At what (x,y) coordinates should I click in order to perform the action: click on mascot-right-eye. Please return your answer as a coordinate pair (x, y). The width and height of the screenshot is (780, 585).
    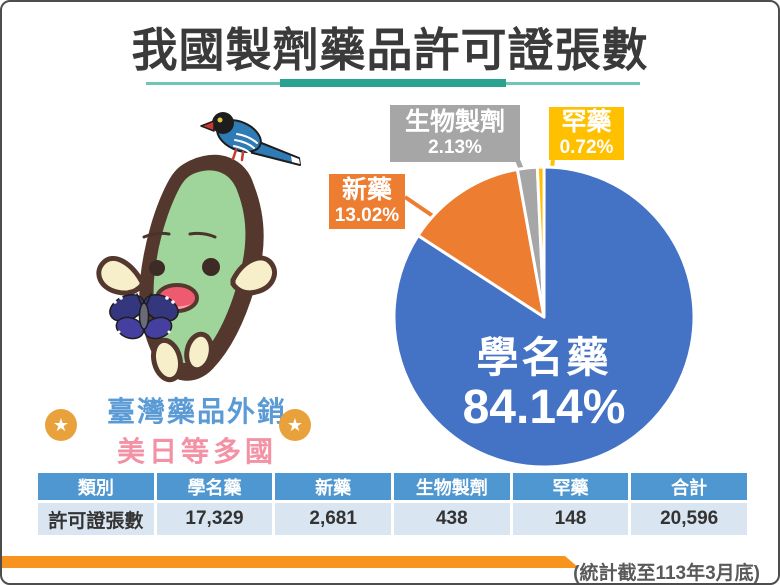
    Looking at the image, I should click on (211, 267).